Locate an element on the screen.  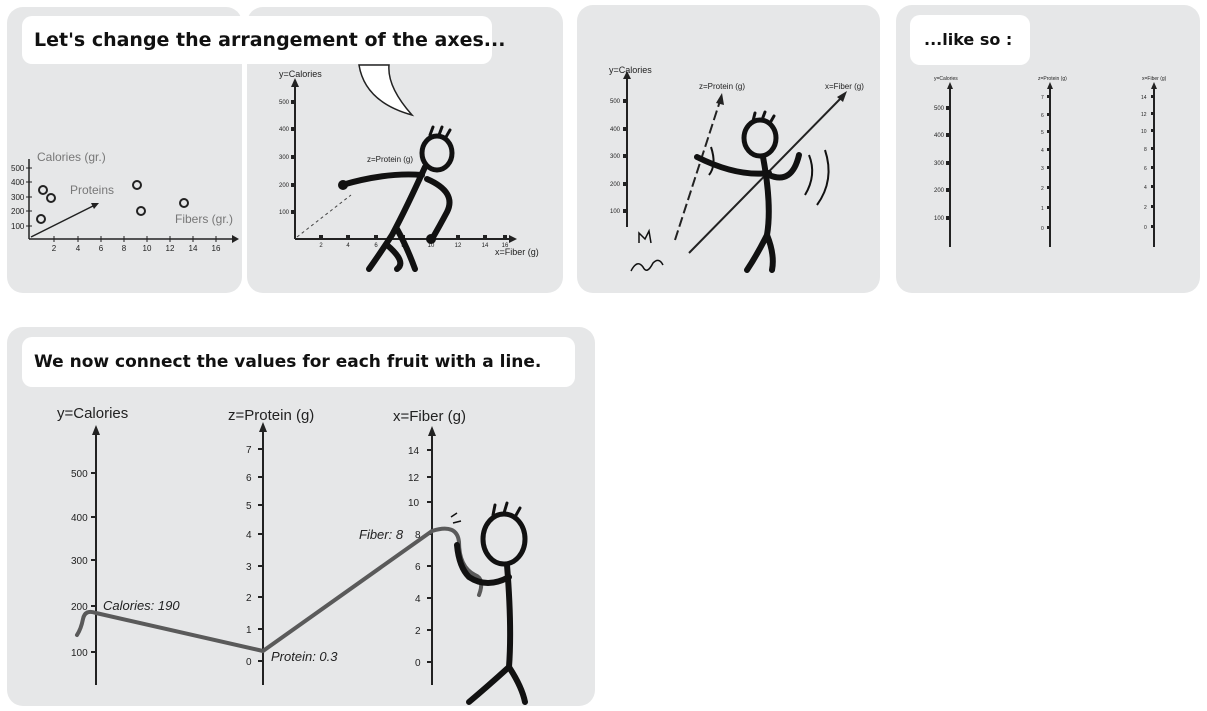
x-tick-label: 6 is located at coordinates (418, 567).